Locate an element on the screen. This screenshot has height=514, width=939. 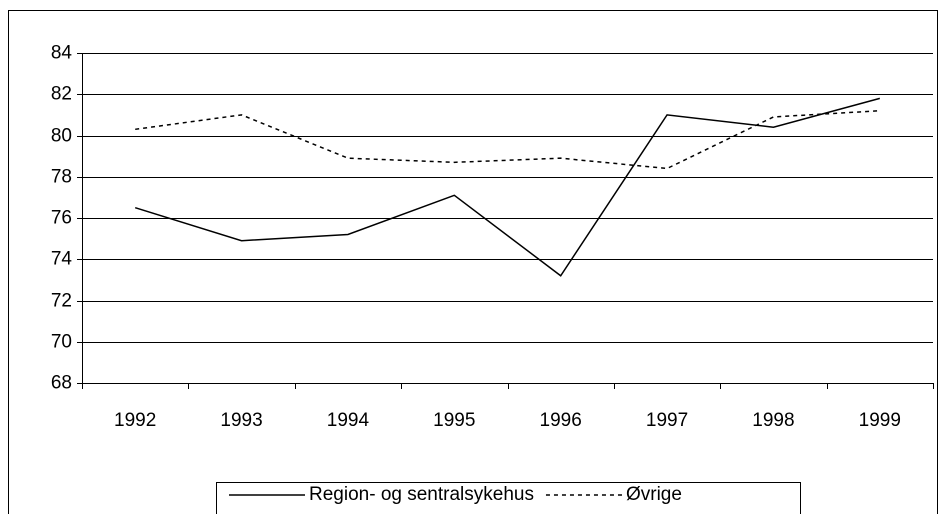
x-tick-label: 1992 is located at coordinates (135, 420).